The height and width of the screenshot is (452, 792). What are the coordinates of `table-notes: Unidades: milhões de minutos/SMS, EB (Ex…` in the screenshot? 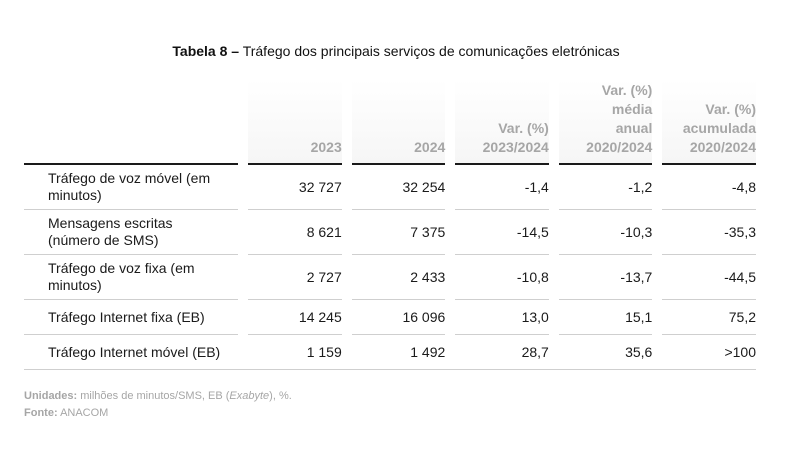 It's located at (158, 405).